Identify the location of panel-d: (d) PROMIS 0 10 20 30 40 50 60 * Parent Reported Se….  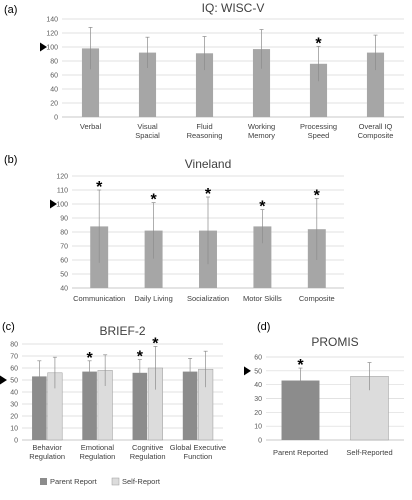
(324, 389).